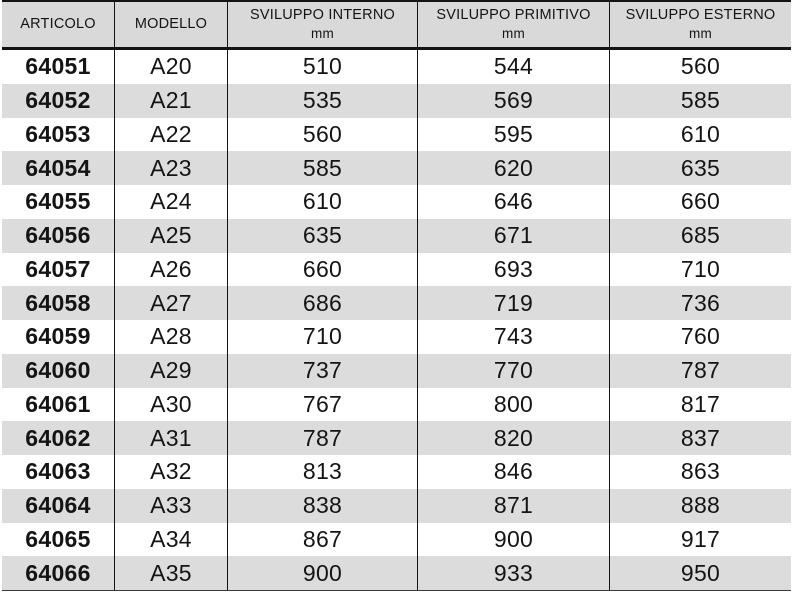 This screenshot has width=800, height=600. Describe the element at coordinates (171, 67) in the screenshot. I see `cell-modello: A20` at that location.